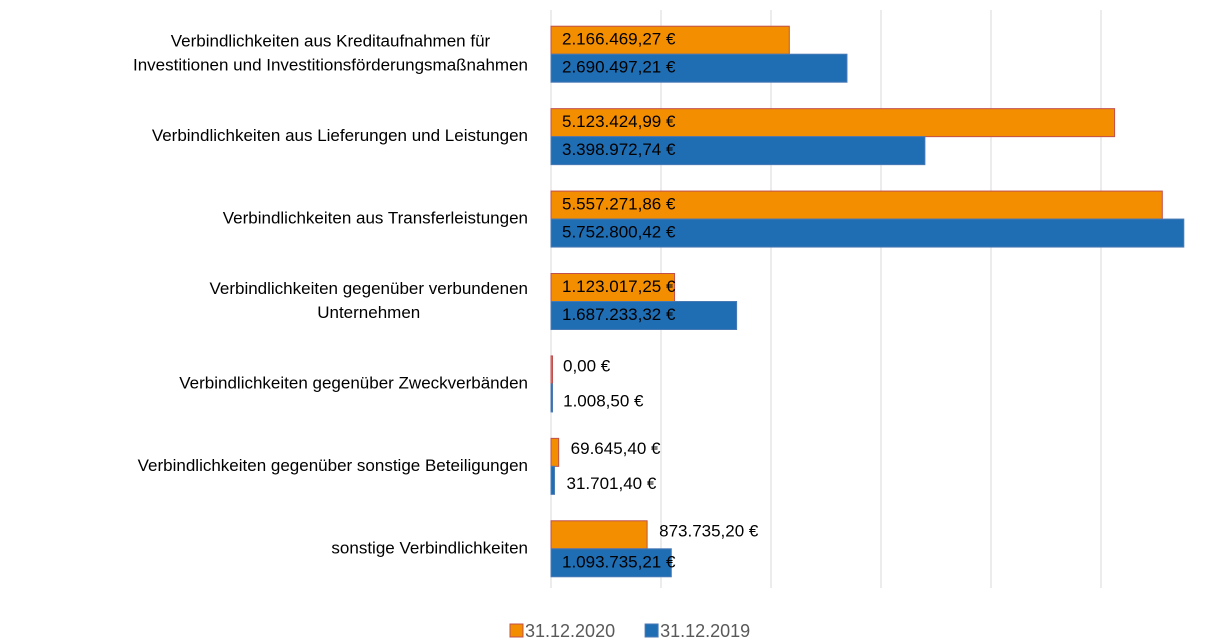  I want to click on value-label: 2.690.497,21 €, so click(619, 67).